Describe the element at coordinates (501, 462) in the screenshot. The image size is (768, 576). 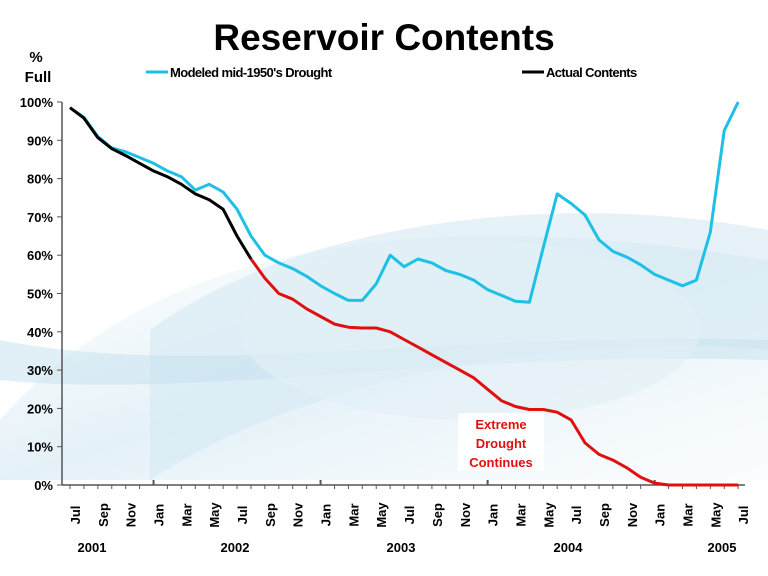
I see `annotation-line3: Continues` at that location.